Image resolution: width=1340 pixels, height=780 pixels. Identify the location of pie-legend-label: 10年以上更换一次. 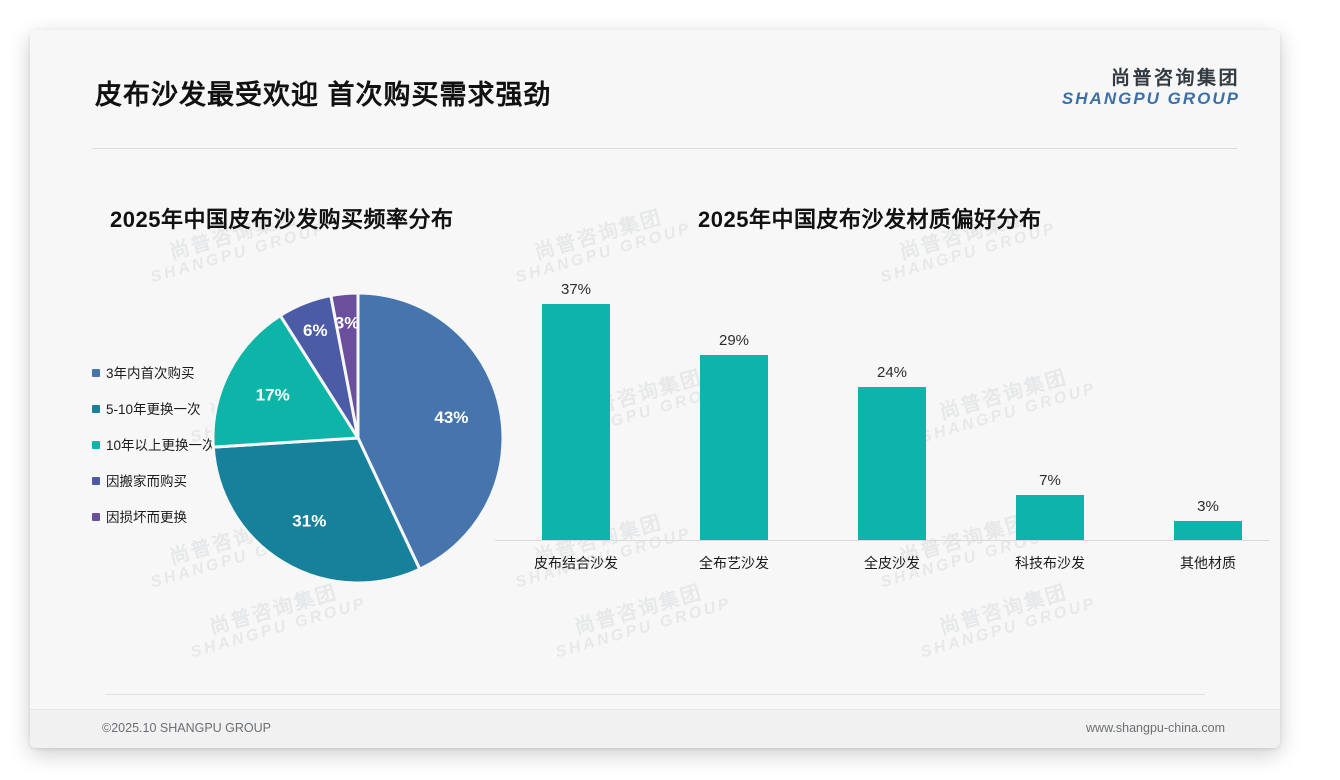
(161, 445).